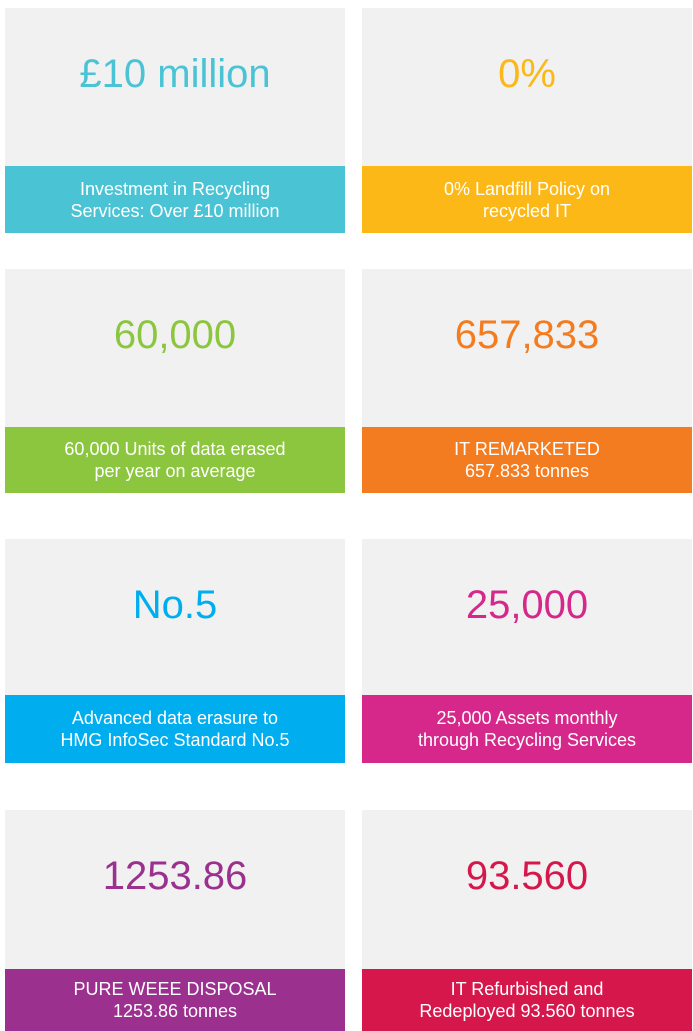  Describe the element at coordinates (527, 718) in the screenshot. I see `caption-line: 25,000 Assets monthly` at that location.